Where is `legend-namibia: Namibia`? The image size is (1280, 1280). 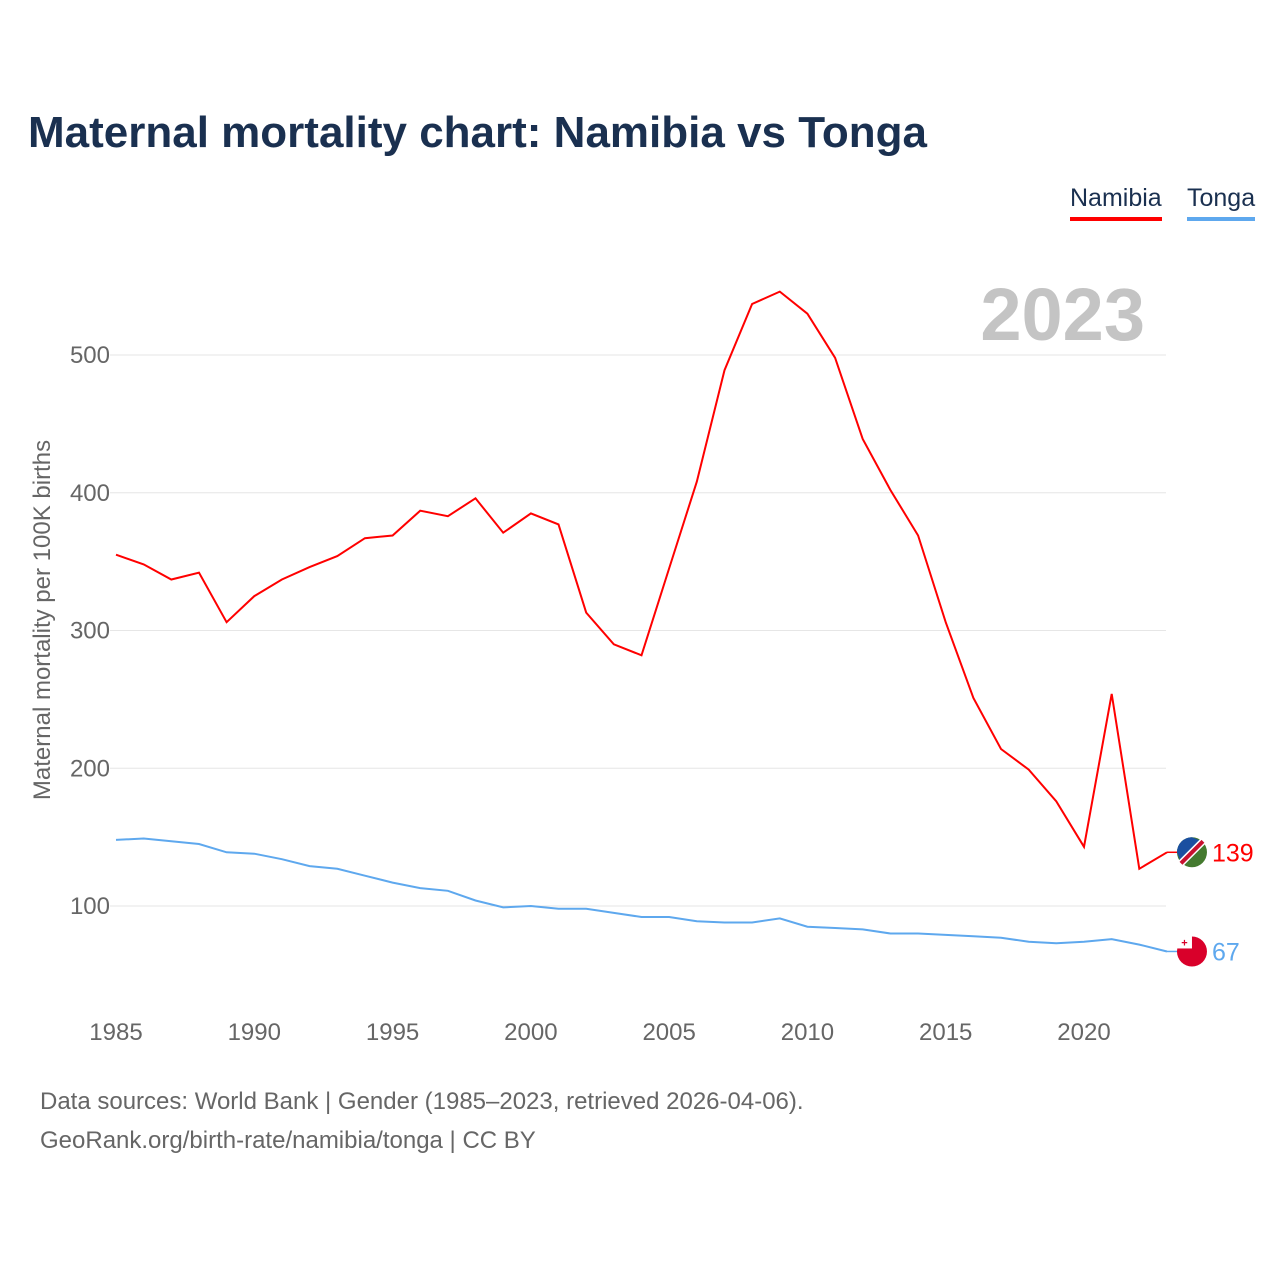 legend-namibia: Namibia is located at coordinates (1116, 202).